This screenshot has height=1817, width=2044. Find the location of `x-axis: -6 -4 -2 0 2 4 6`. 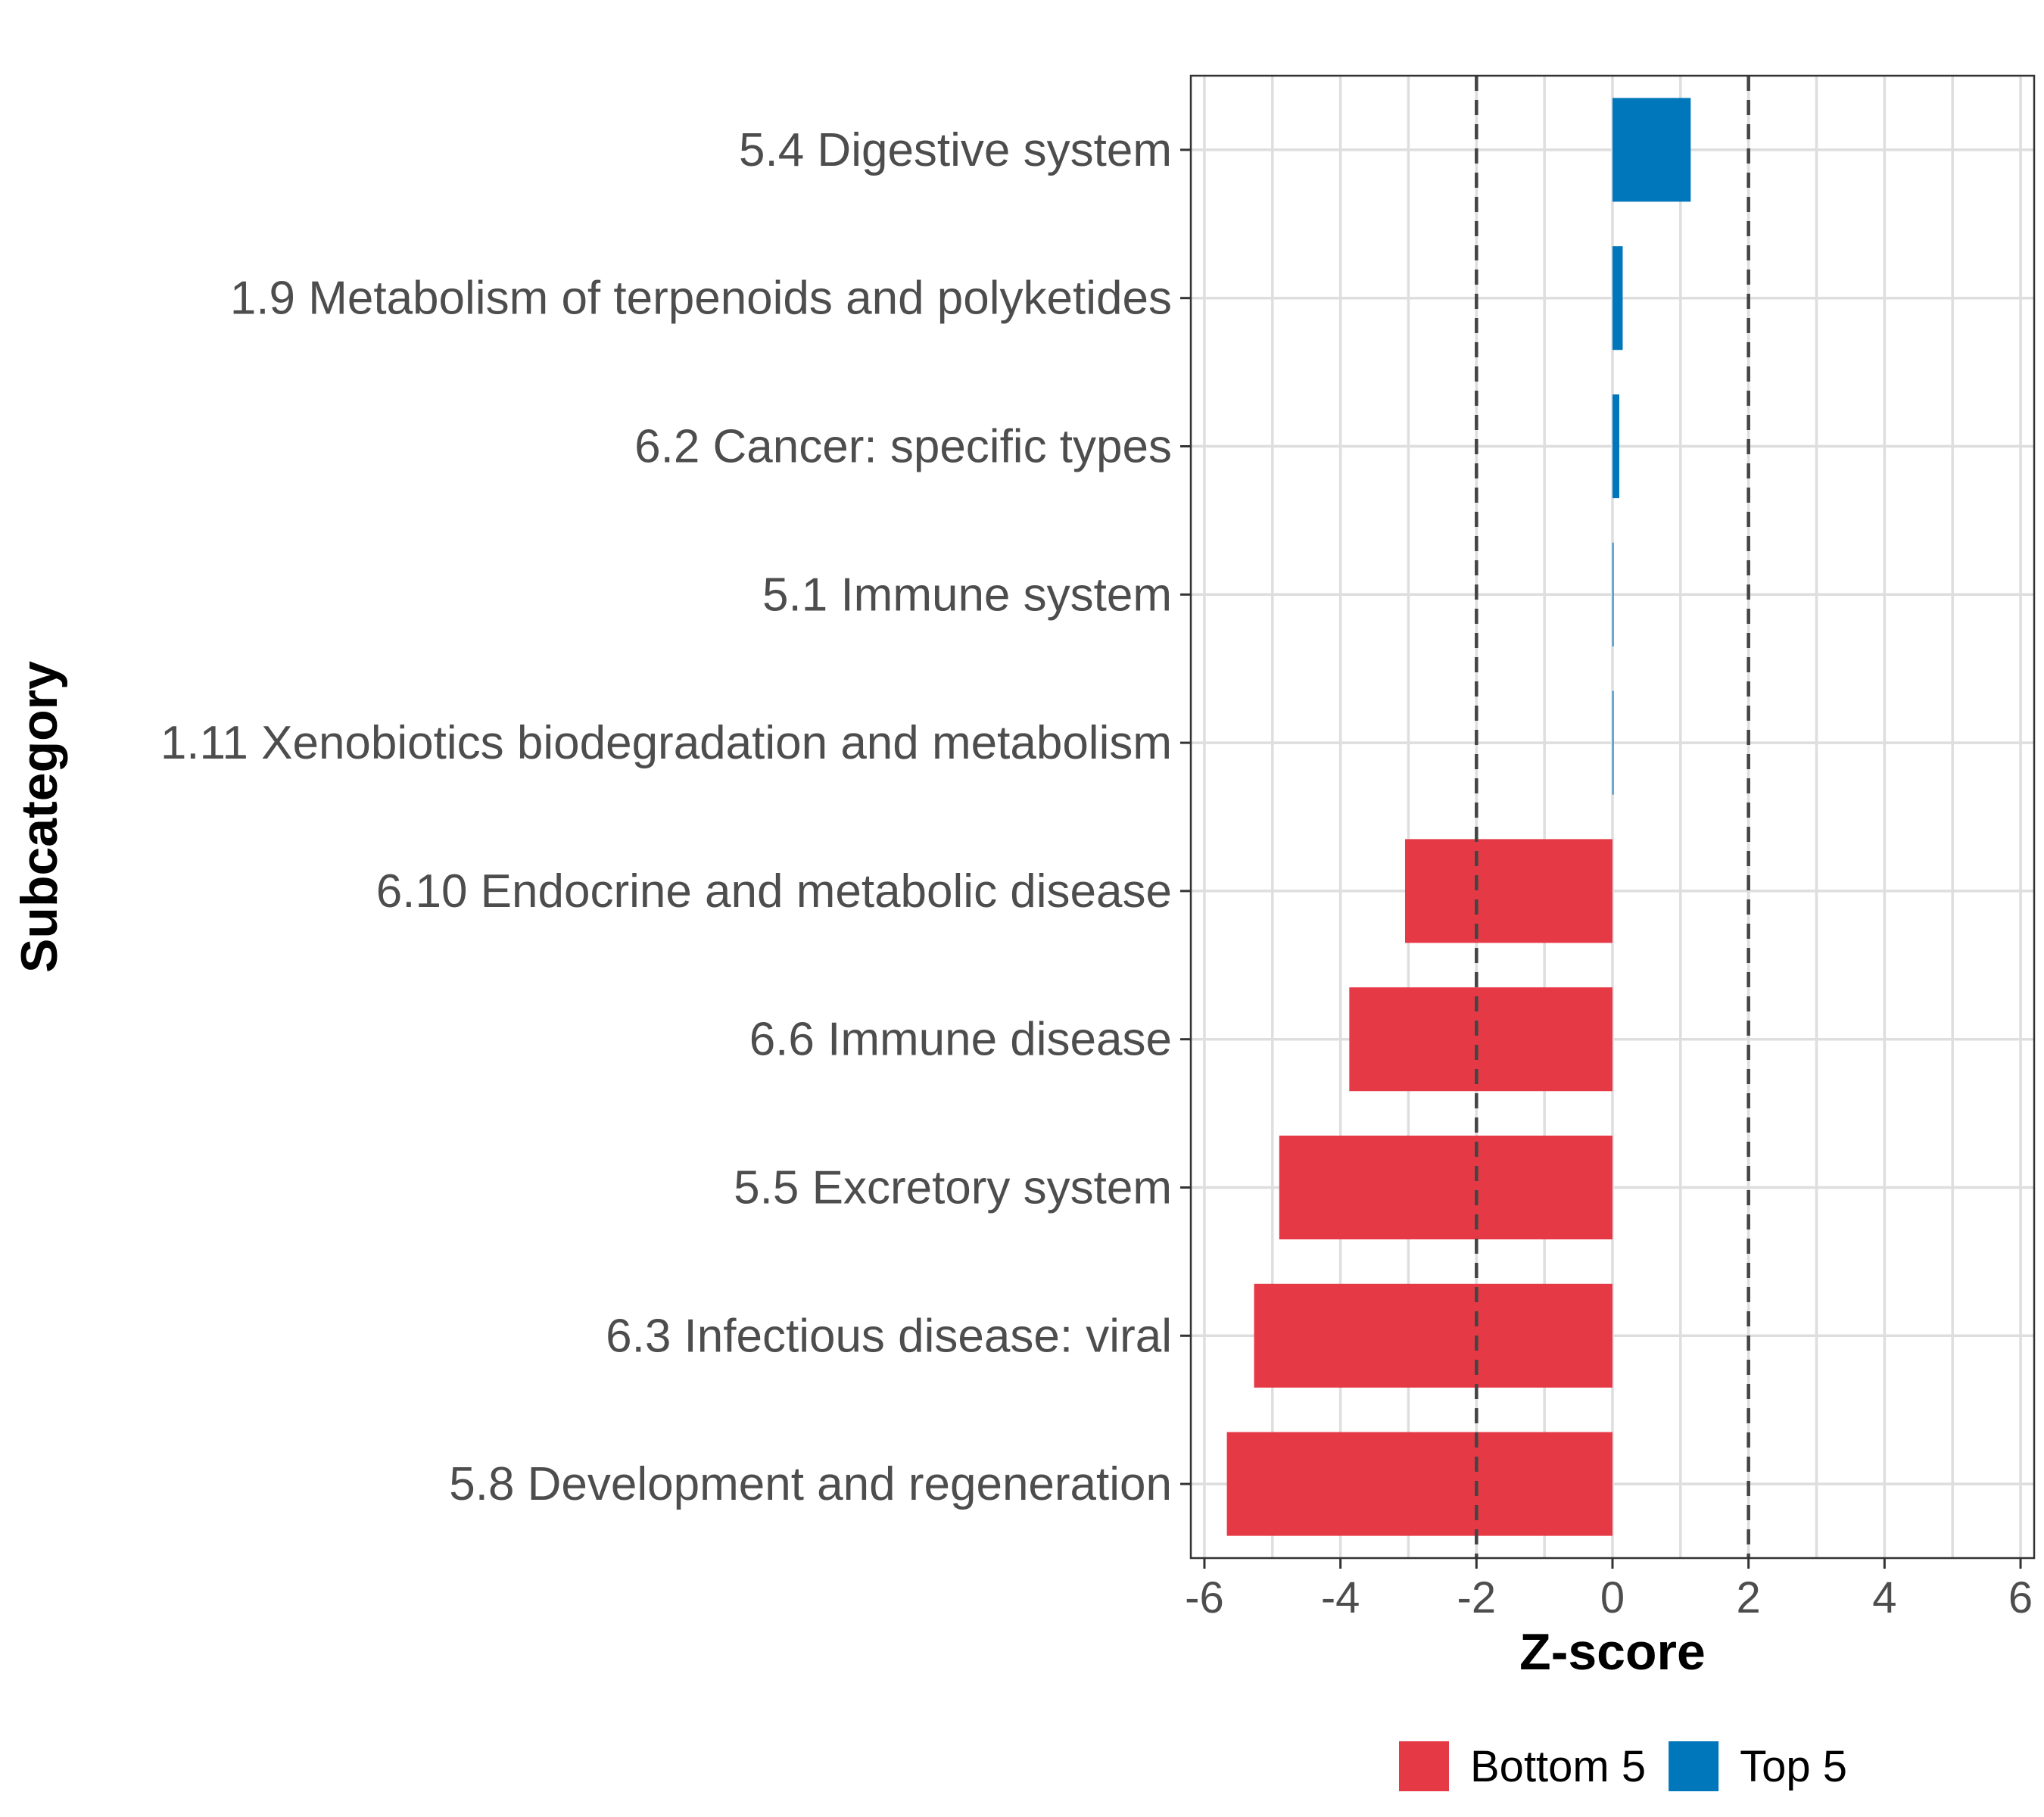

x-axis: -6 -4 -2 0 2 4 6 is located at coordinates (1609, 1590).